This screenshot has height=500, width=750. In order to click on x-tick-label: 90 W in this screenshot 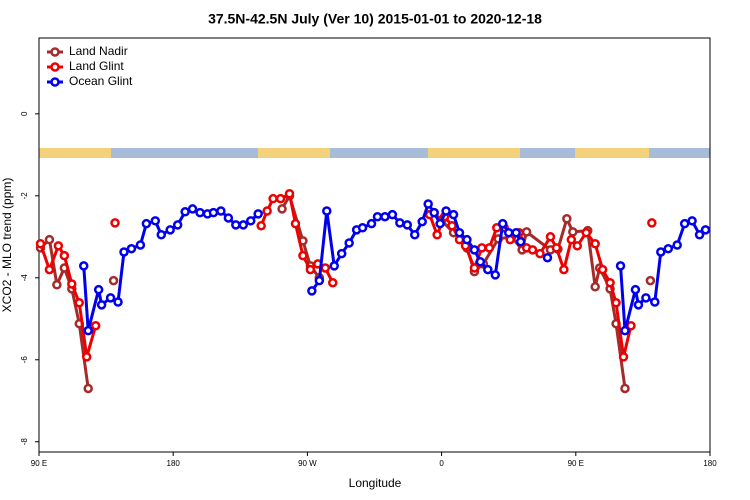, I will do `click(307, 463)`.